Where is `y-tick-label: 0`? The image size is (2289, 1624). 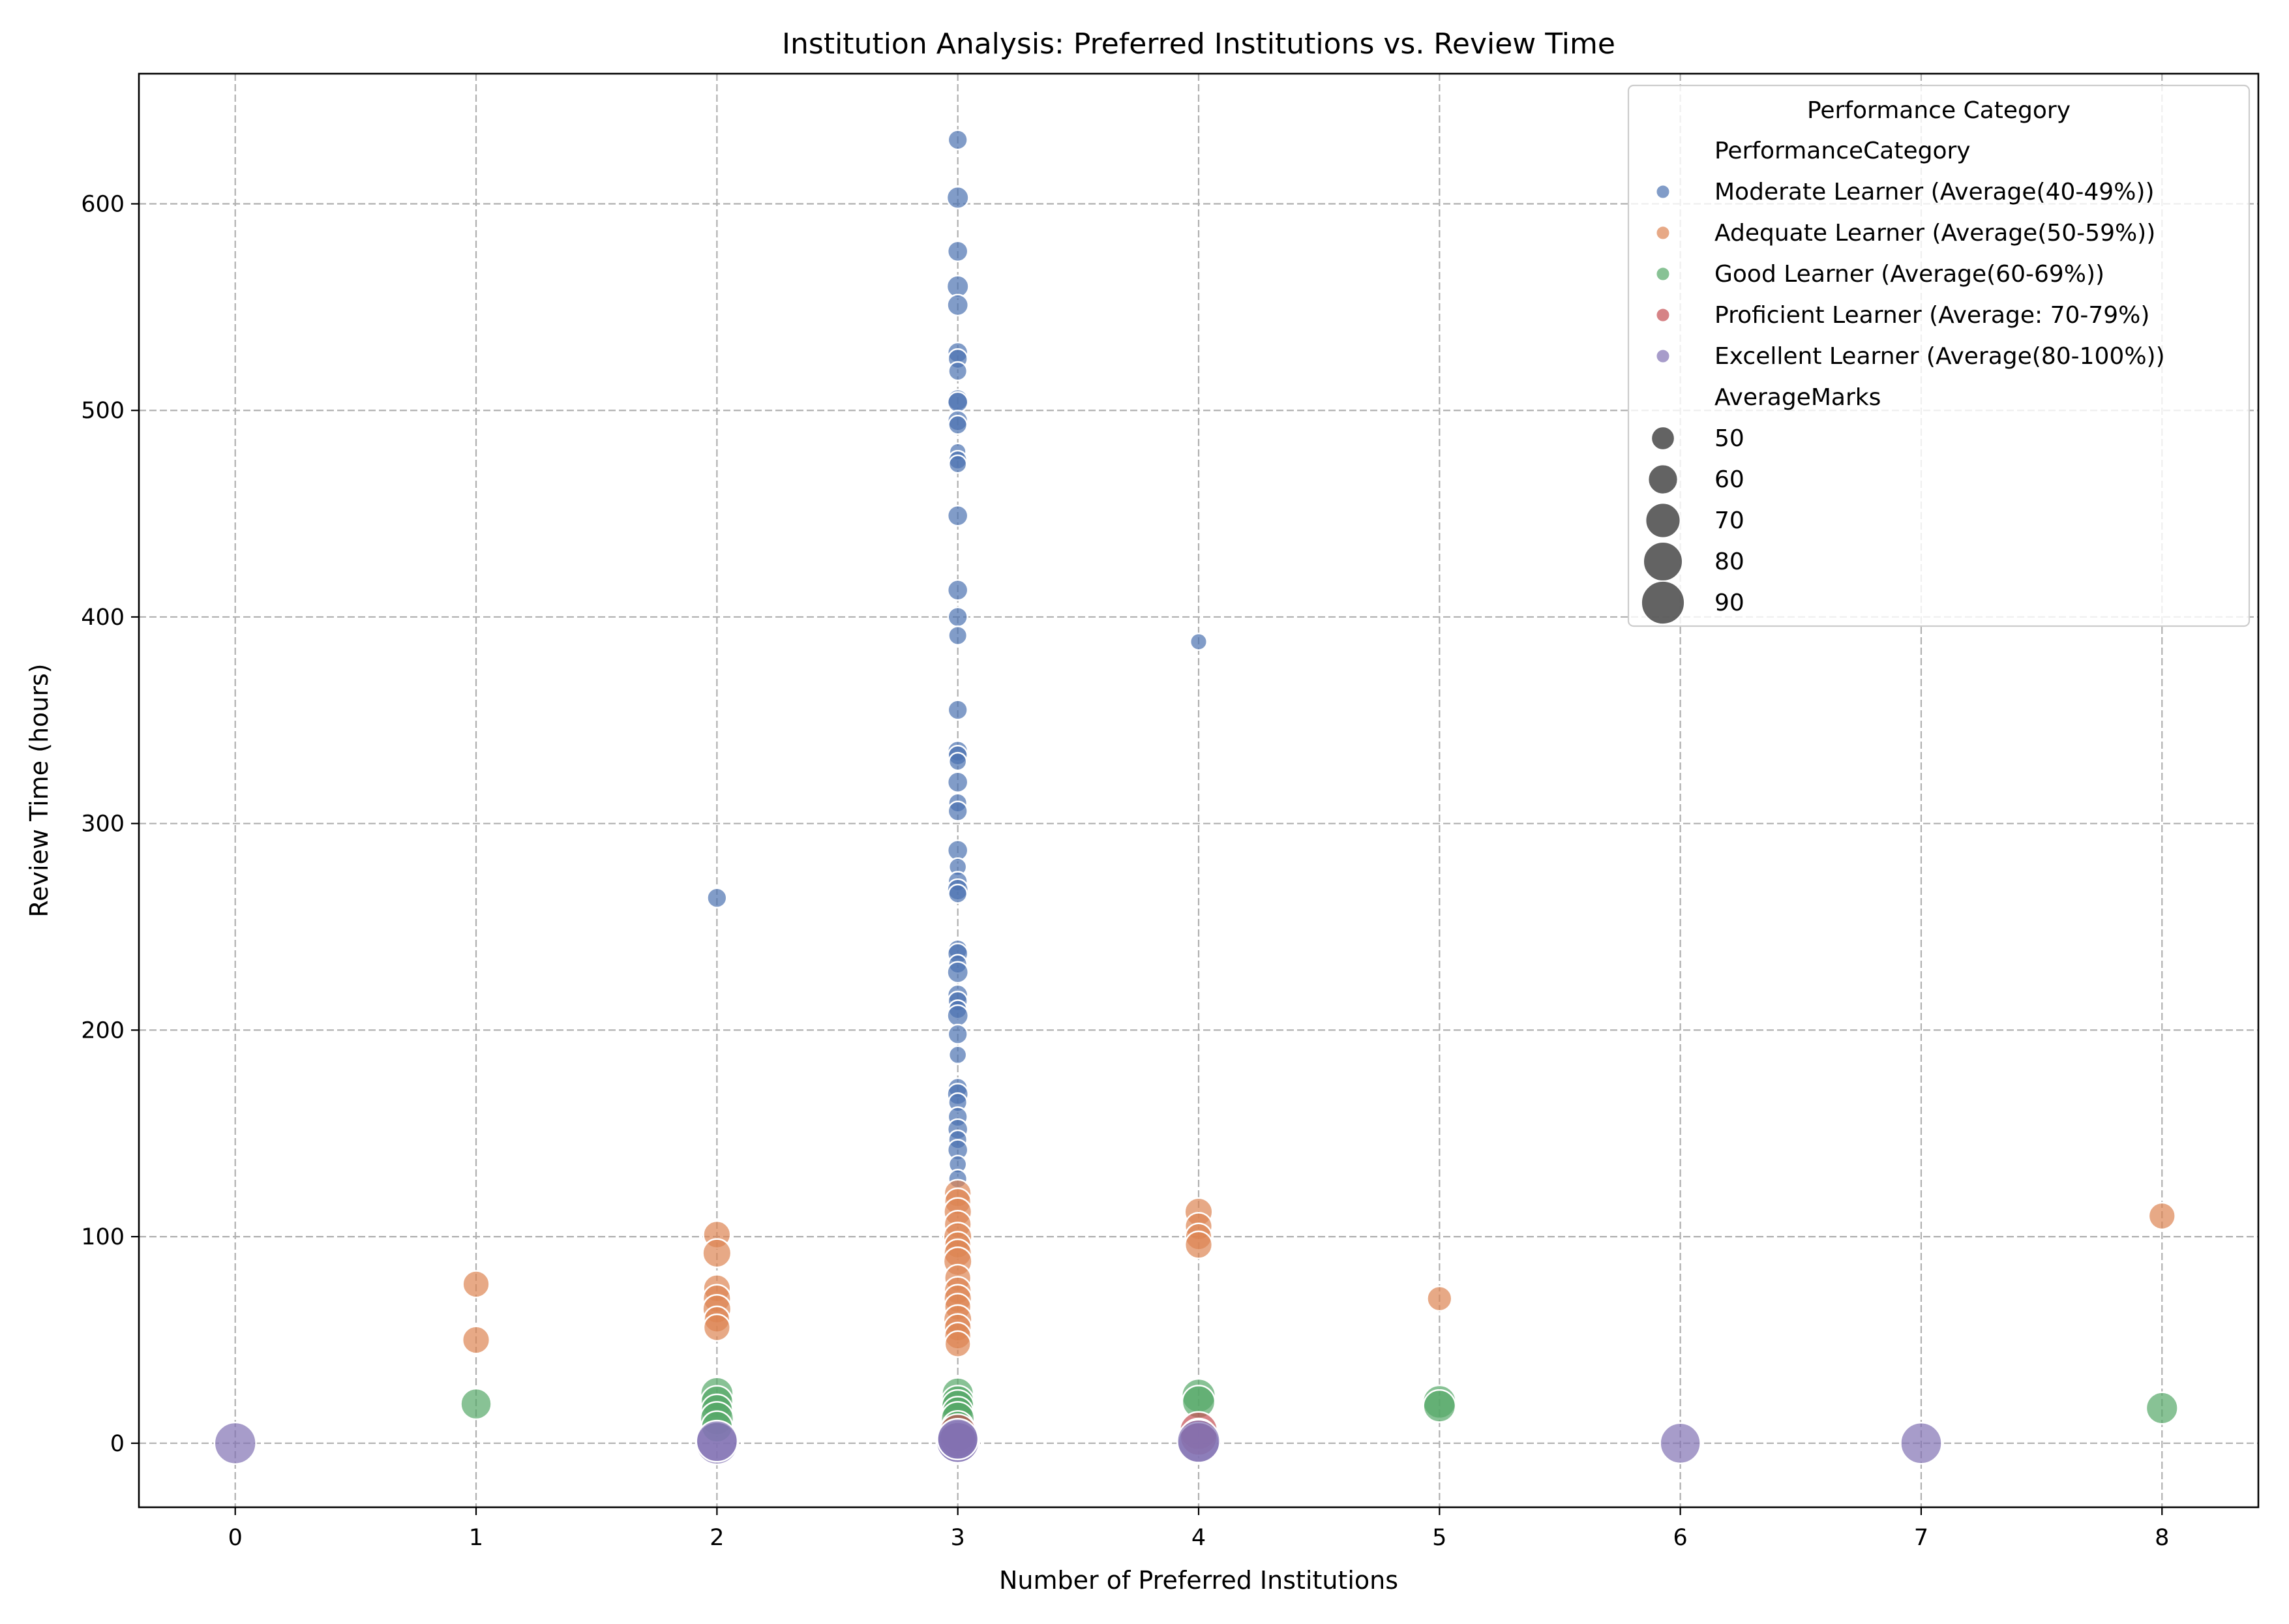 y-tick-label: 0 is located at coordinates (117, 1444).